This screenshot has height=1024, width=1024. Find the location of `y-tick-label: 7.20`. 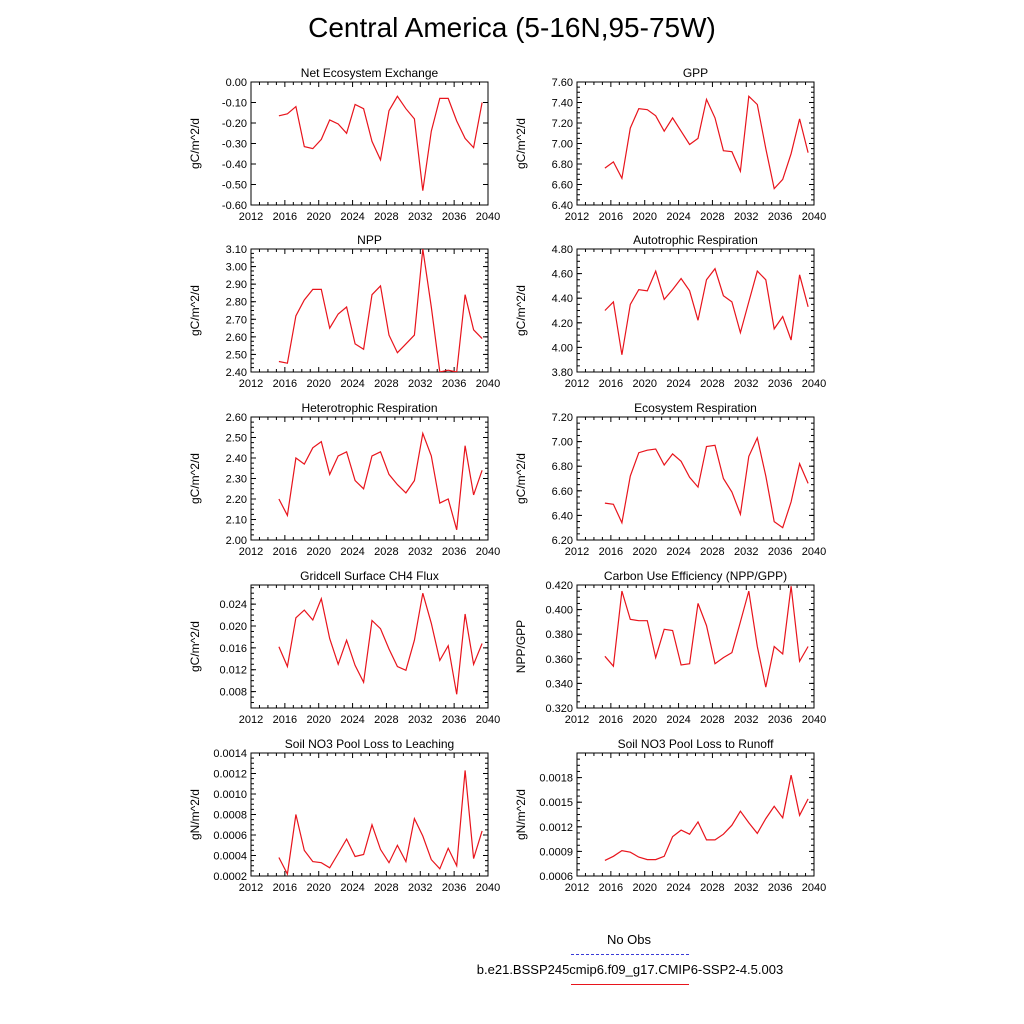

y-tick-label: 7.20 is located at coordinates (562, 418).